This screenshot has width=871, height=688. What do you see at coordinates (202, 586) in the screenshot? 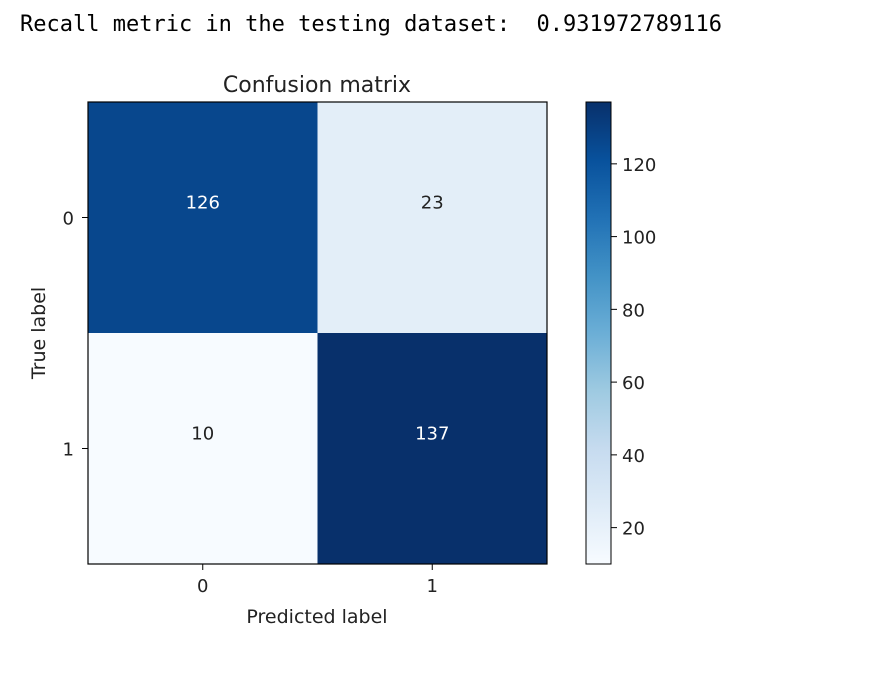
I see `x-tick-label: 0` at bounding box center [202, 586].